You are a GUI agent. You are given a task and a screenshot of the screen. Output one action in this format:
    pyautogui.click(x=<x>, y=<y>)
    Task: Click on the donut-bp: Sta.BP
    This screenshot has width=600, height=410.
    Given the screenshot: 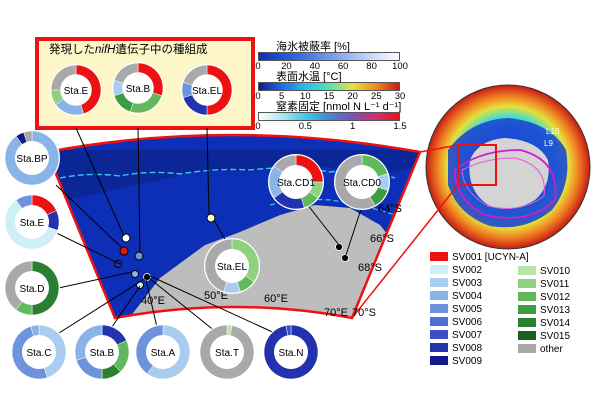 What is the action you would take?
    pyautogui.click(x=32, y=158)
    